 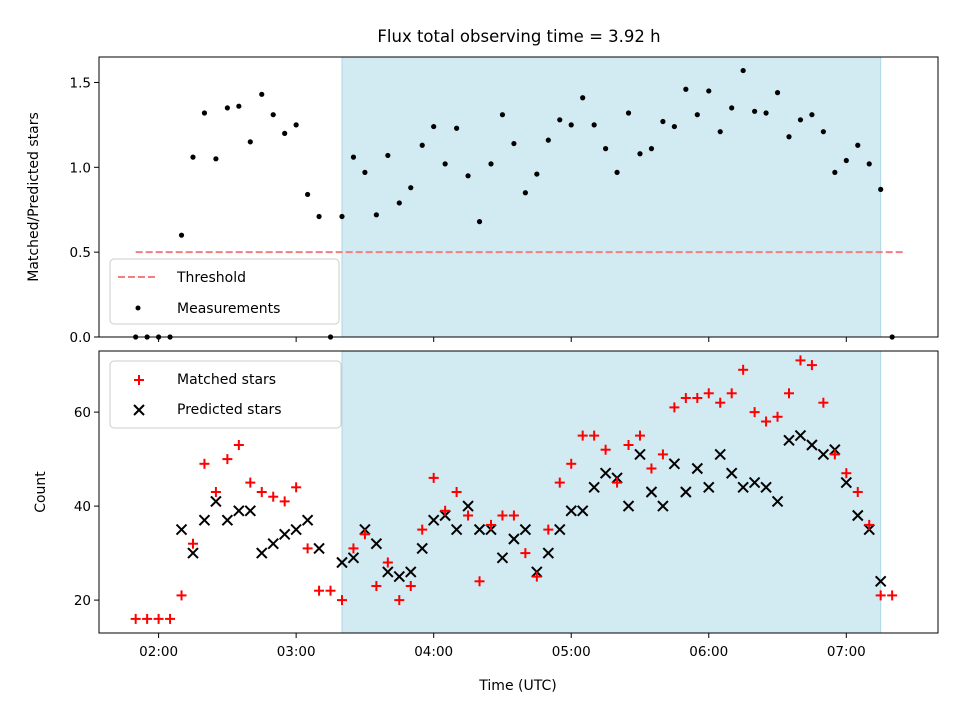 I want to click on bottom-y-tick-label: 20, so click(x=82, y=601).